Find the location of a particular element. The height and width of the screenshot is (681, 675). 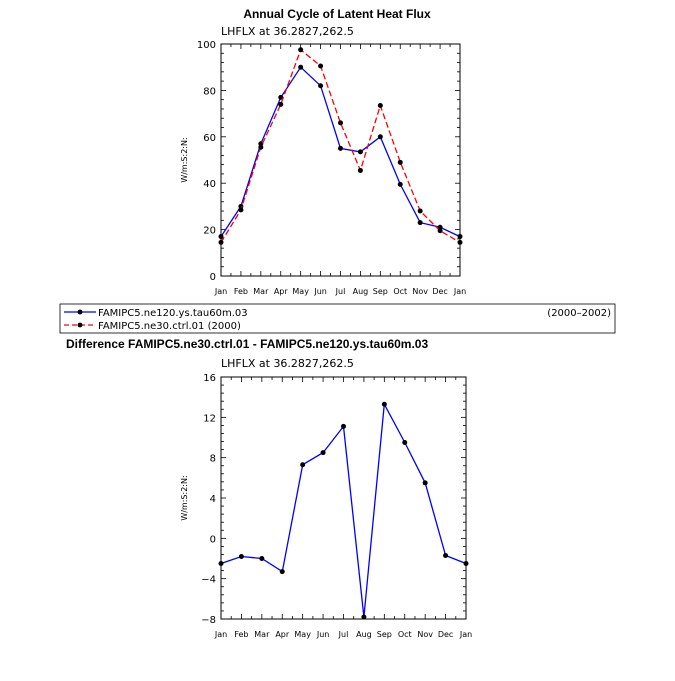

chart2-xtick-label: Dec is located at coordinates (445, 634).